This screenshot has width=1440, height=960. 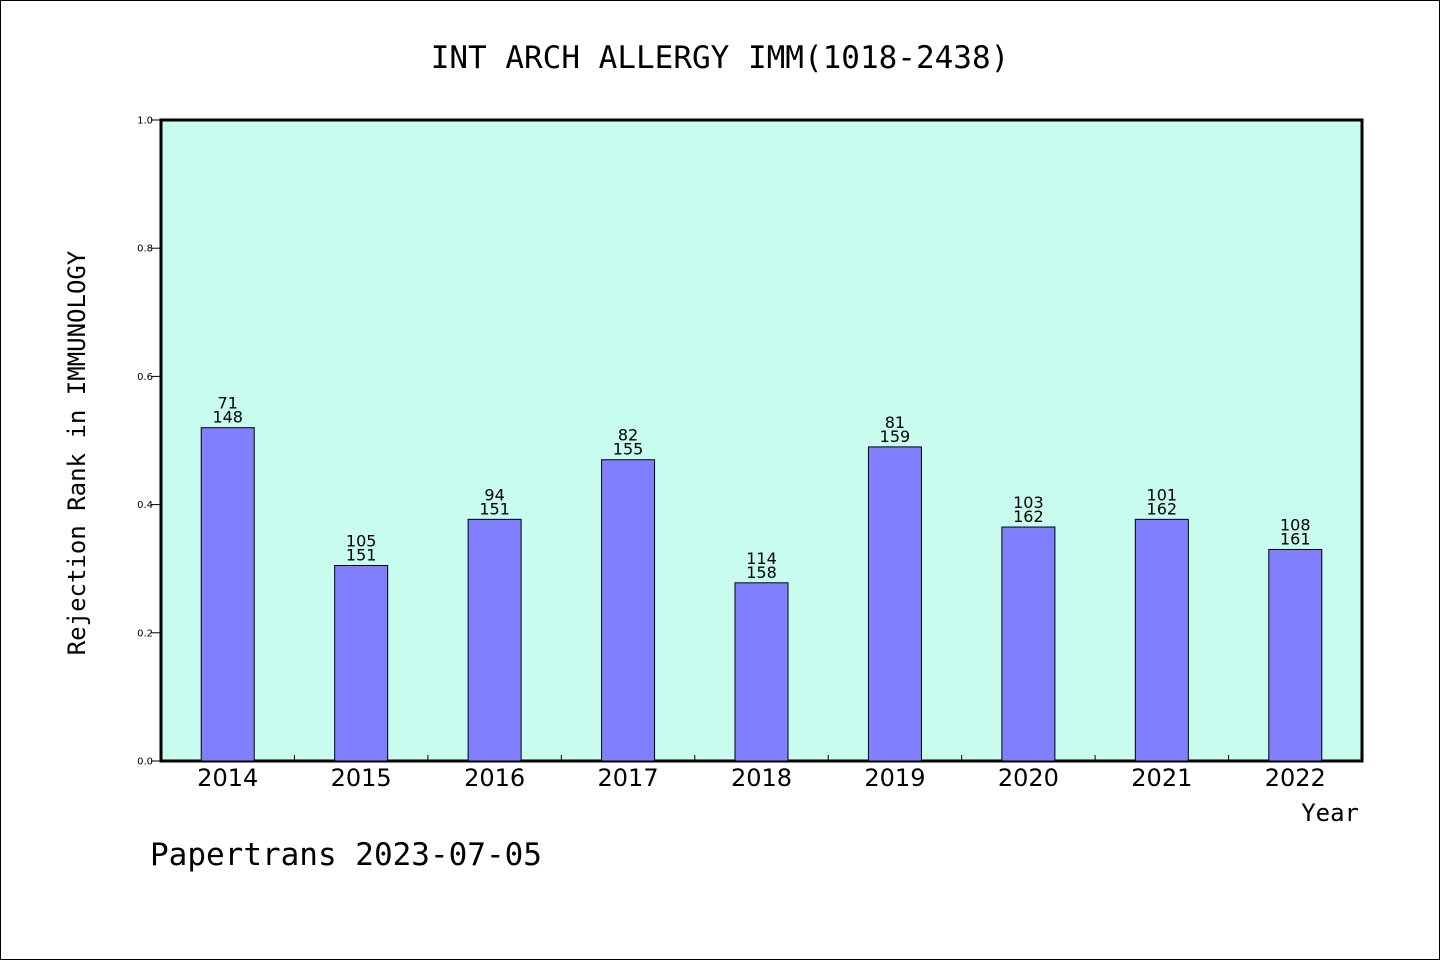 What do you see at coordinates (761, 672) in the screenshot?
I see `bar-2018` at bounding box center [761, 672].